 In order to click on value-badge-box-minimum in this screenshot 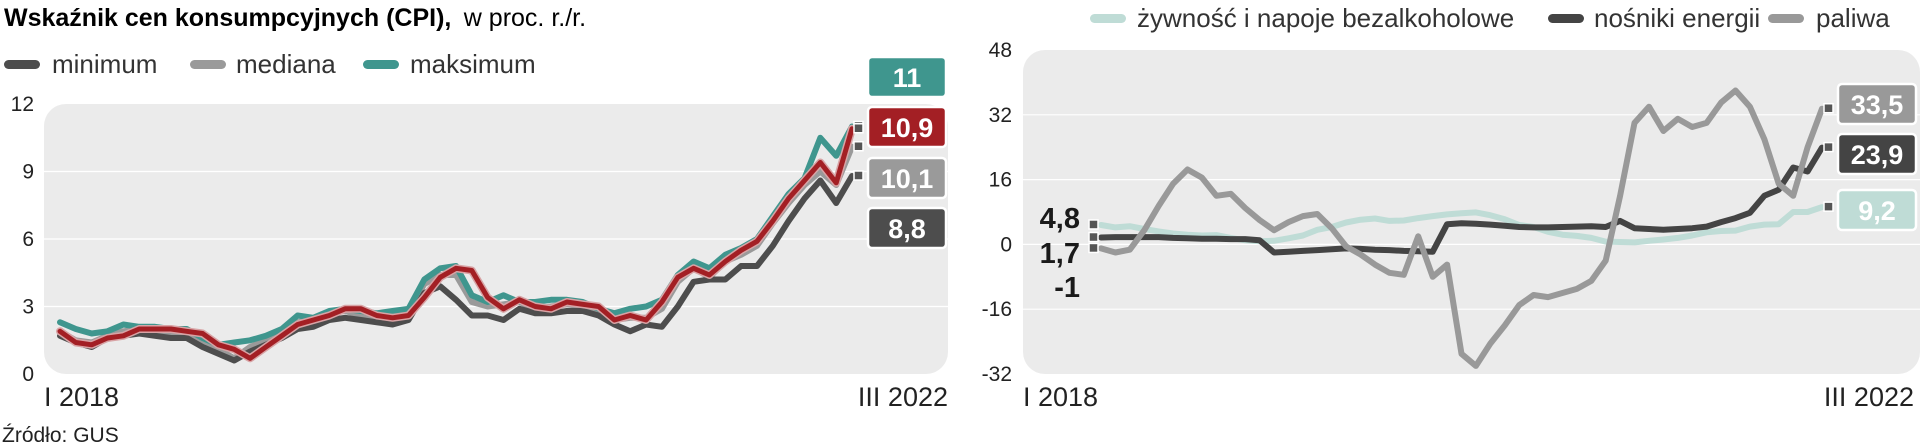, I will do `click(907, 228)`.